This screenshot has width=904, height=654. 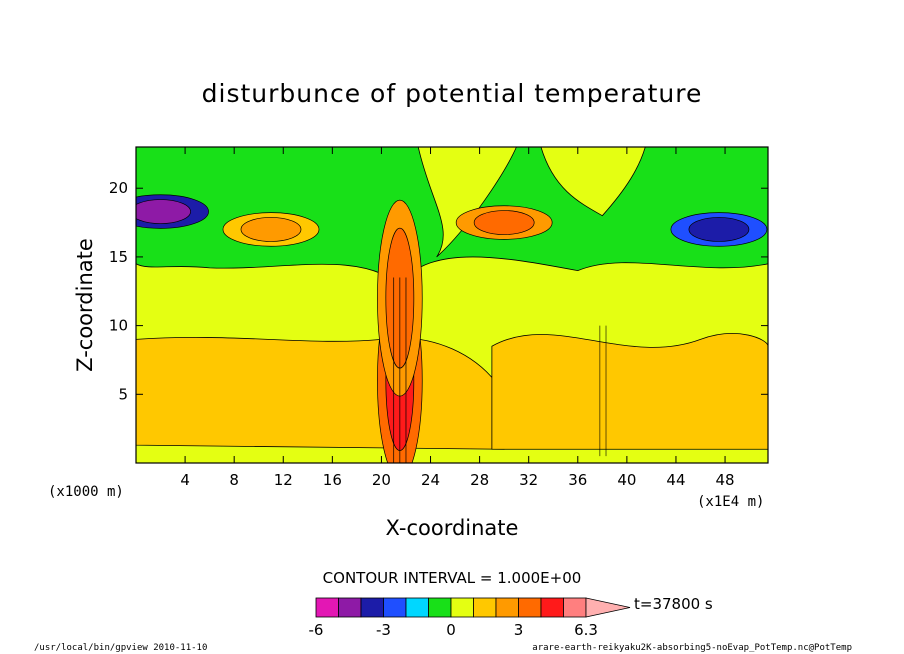 What do you see at coordinates (608, 607) in the screenshot?
I see `colorbar-extend-arrow` at bounding box center [608, 607].